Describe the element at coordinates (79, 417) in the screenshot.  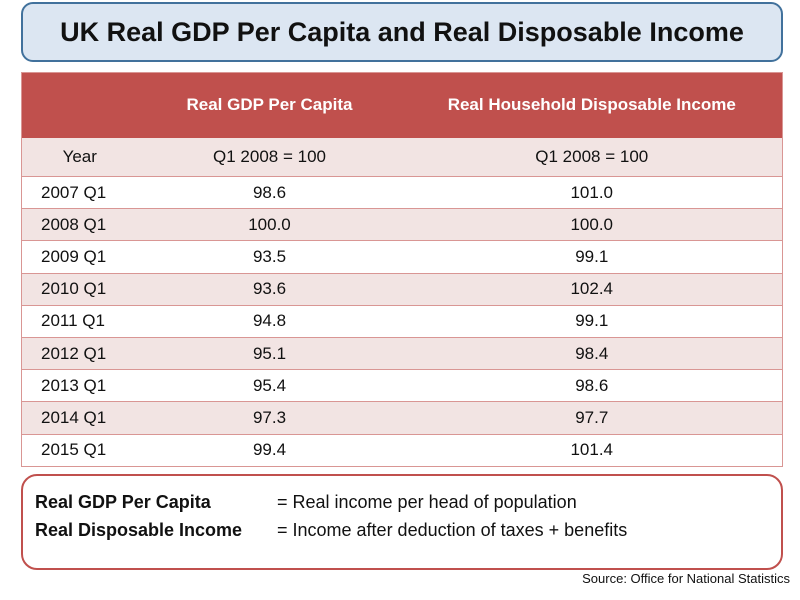
I see `year-cell: 2014 Q1` at that location.